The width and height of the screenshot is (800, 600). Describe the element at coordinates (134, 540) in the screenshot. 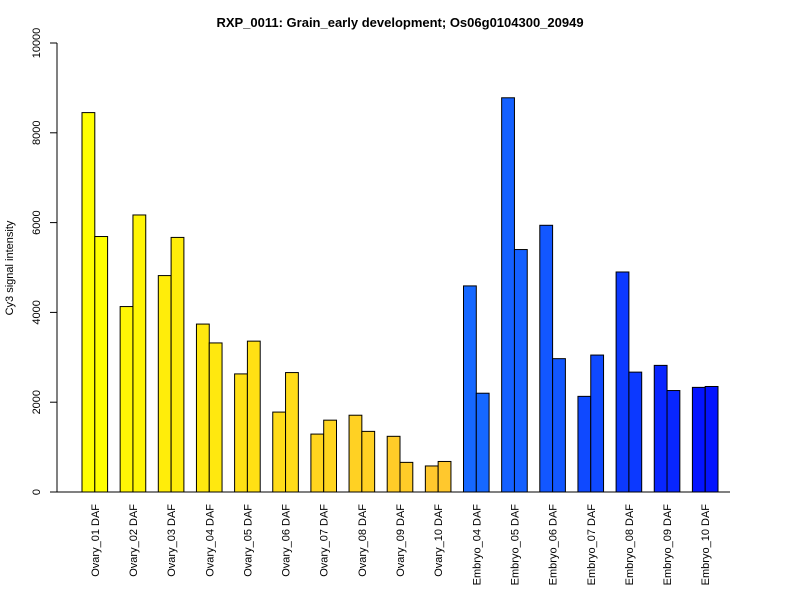

I see `x-category-label: Ovary_02 DAF` at that location.